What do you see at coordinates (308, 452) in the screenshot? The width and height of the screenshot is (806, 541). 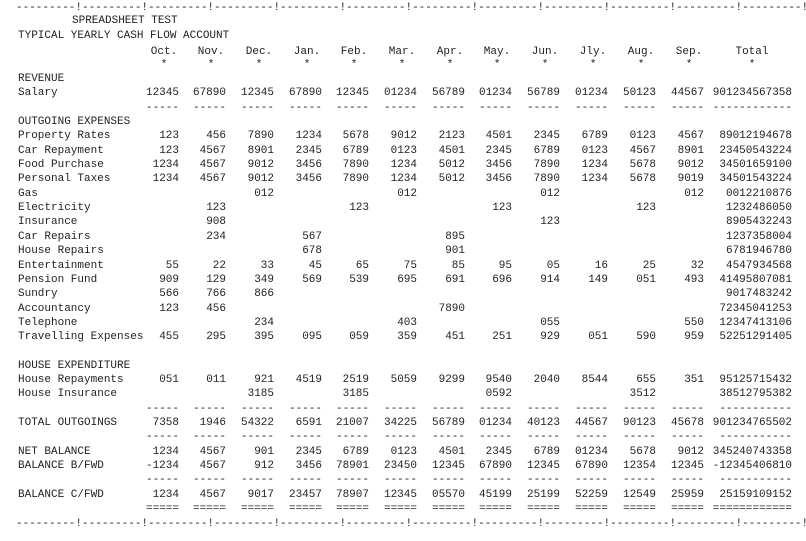 I see `table-cell: 2345` at bounding box center [308, 452].